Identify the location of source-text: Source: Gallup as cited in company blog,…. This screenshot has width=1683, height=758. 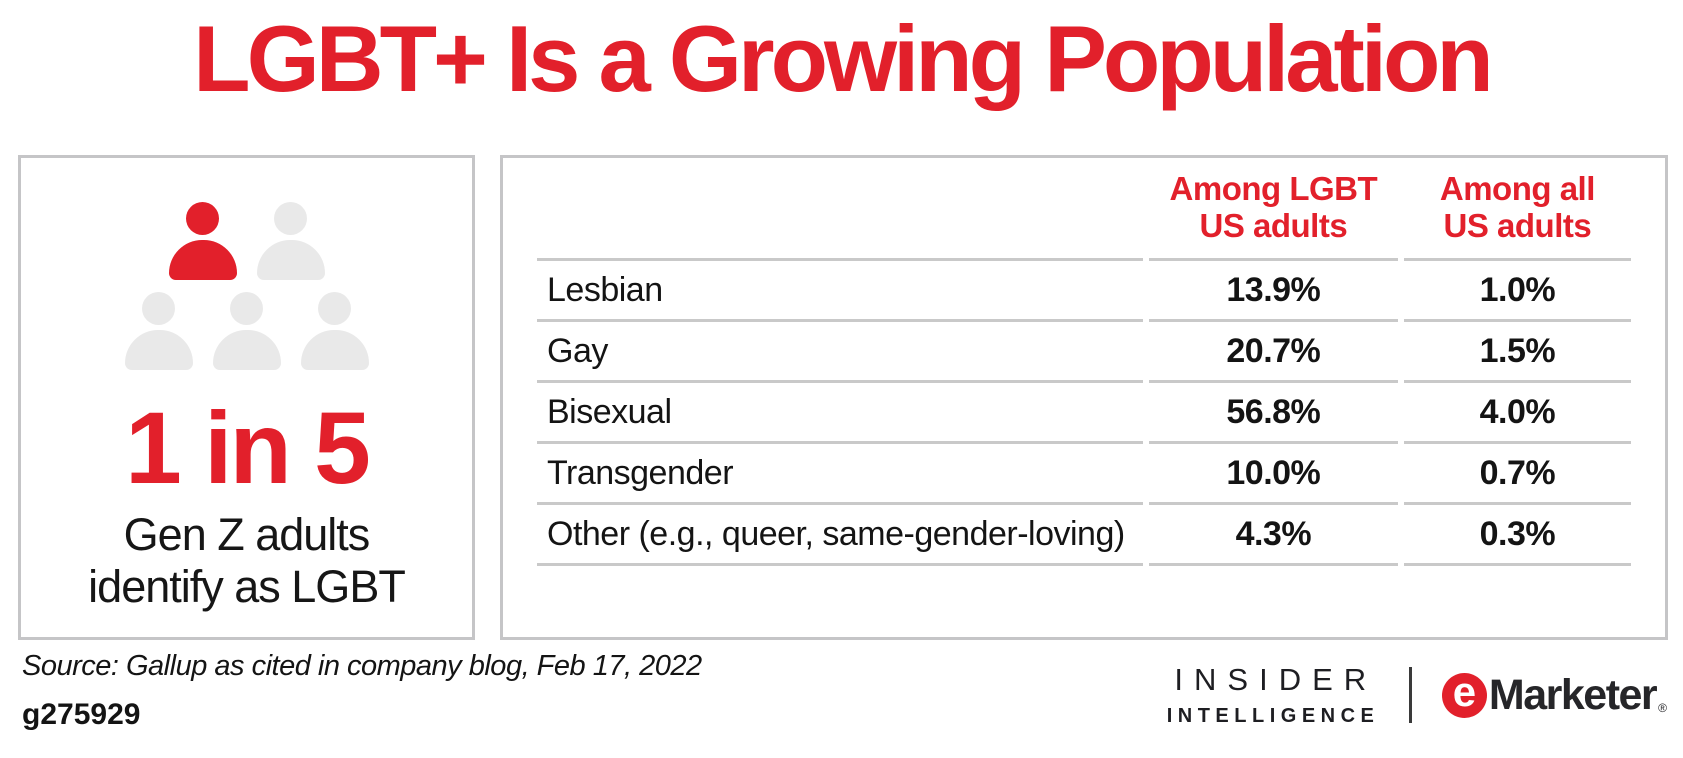
(362, 666).